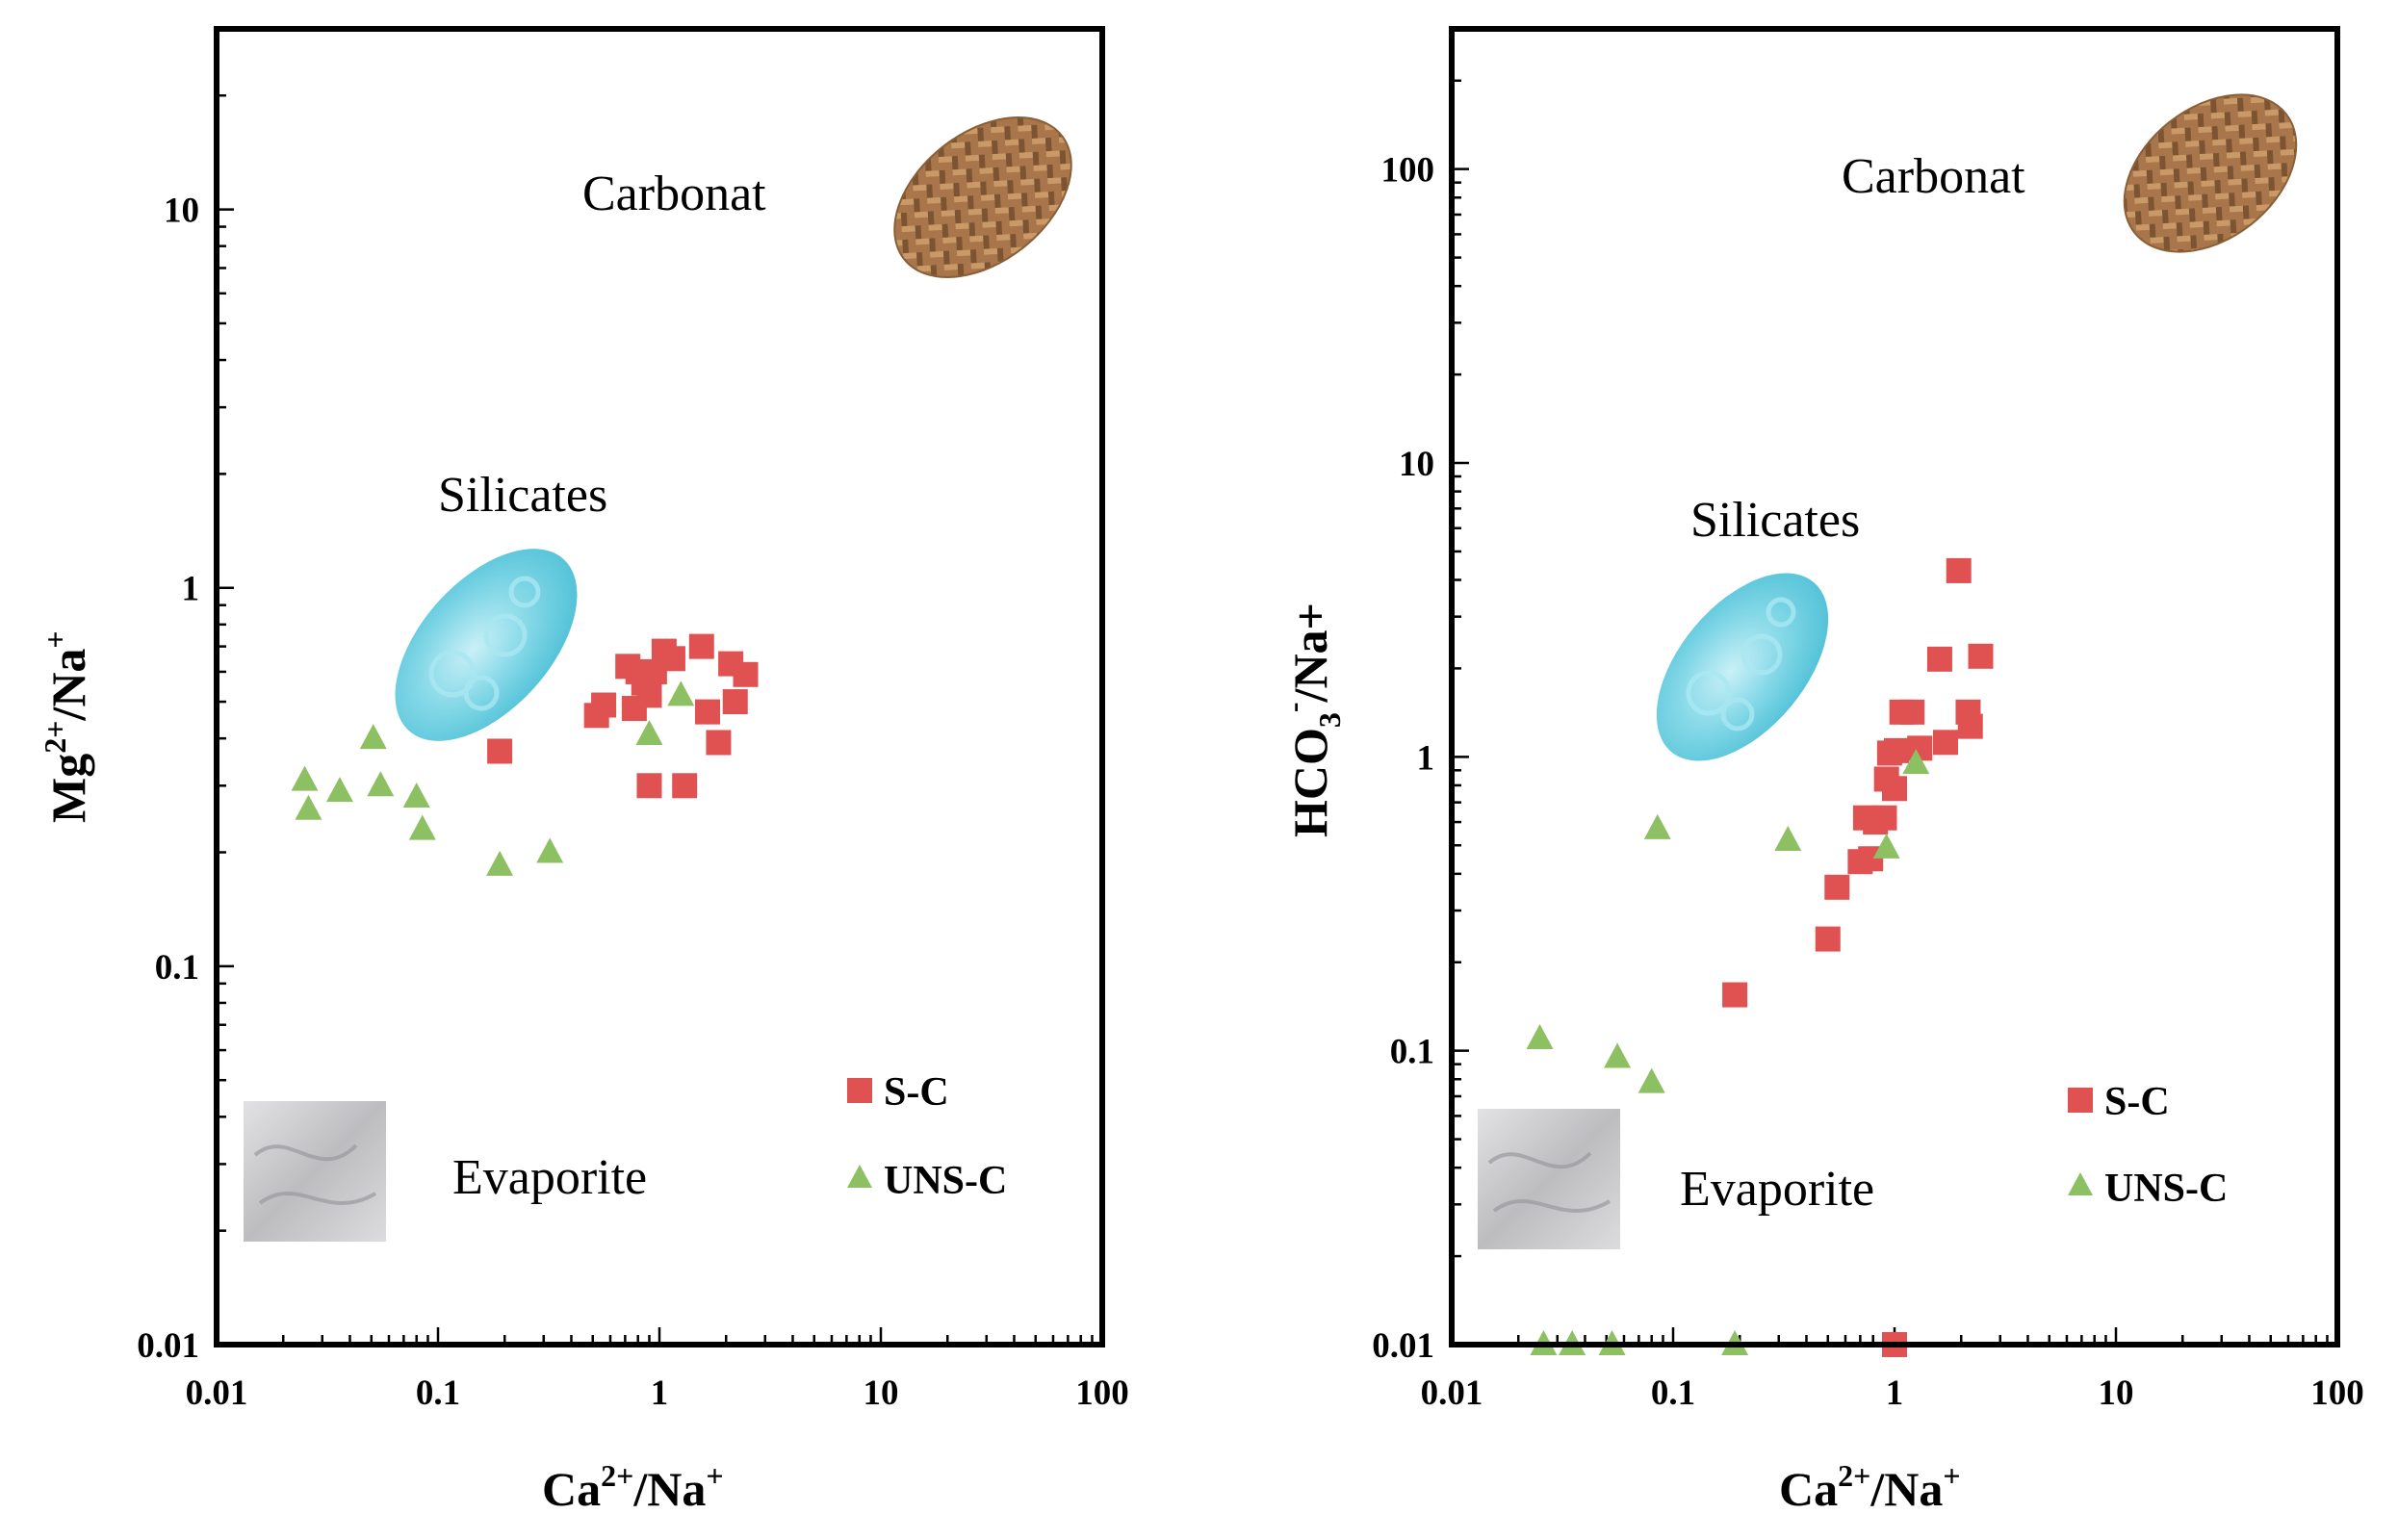  I want to click on right-legend-sc-marker, so click(2080, 1100).